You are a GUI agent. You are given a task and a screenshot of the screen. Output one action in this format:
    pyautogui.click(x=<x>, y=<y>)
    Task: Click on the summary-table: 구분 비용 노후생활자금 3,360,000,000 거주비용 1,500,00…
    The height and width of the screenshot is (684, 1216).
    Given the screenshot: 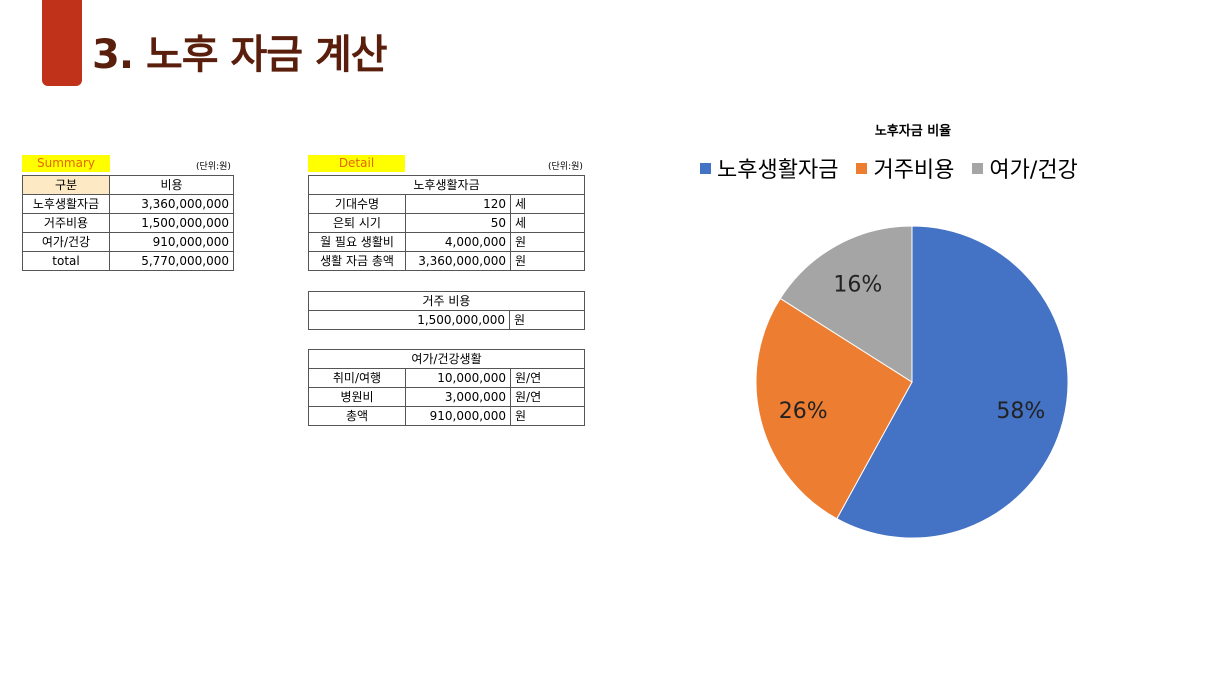 What is the action you would take?
    pyautogui.click(x=128, y=223)
    